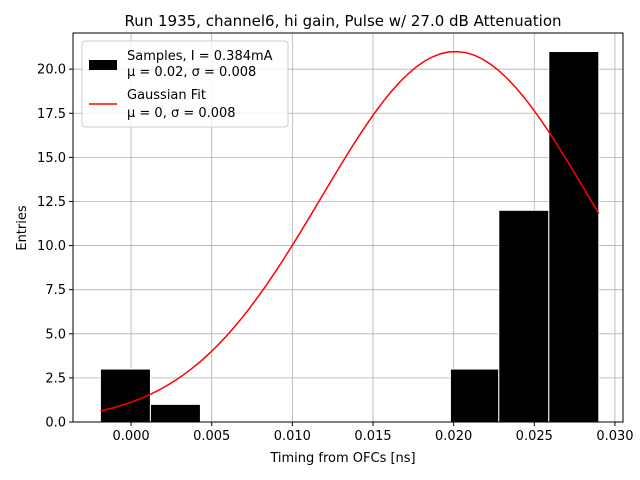  Describe the element at coordinates (211, 436) in the screenshot. I see `x-tick-label: 0.005` at that location.